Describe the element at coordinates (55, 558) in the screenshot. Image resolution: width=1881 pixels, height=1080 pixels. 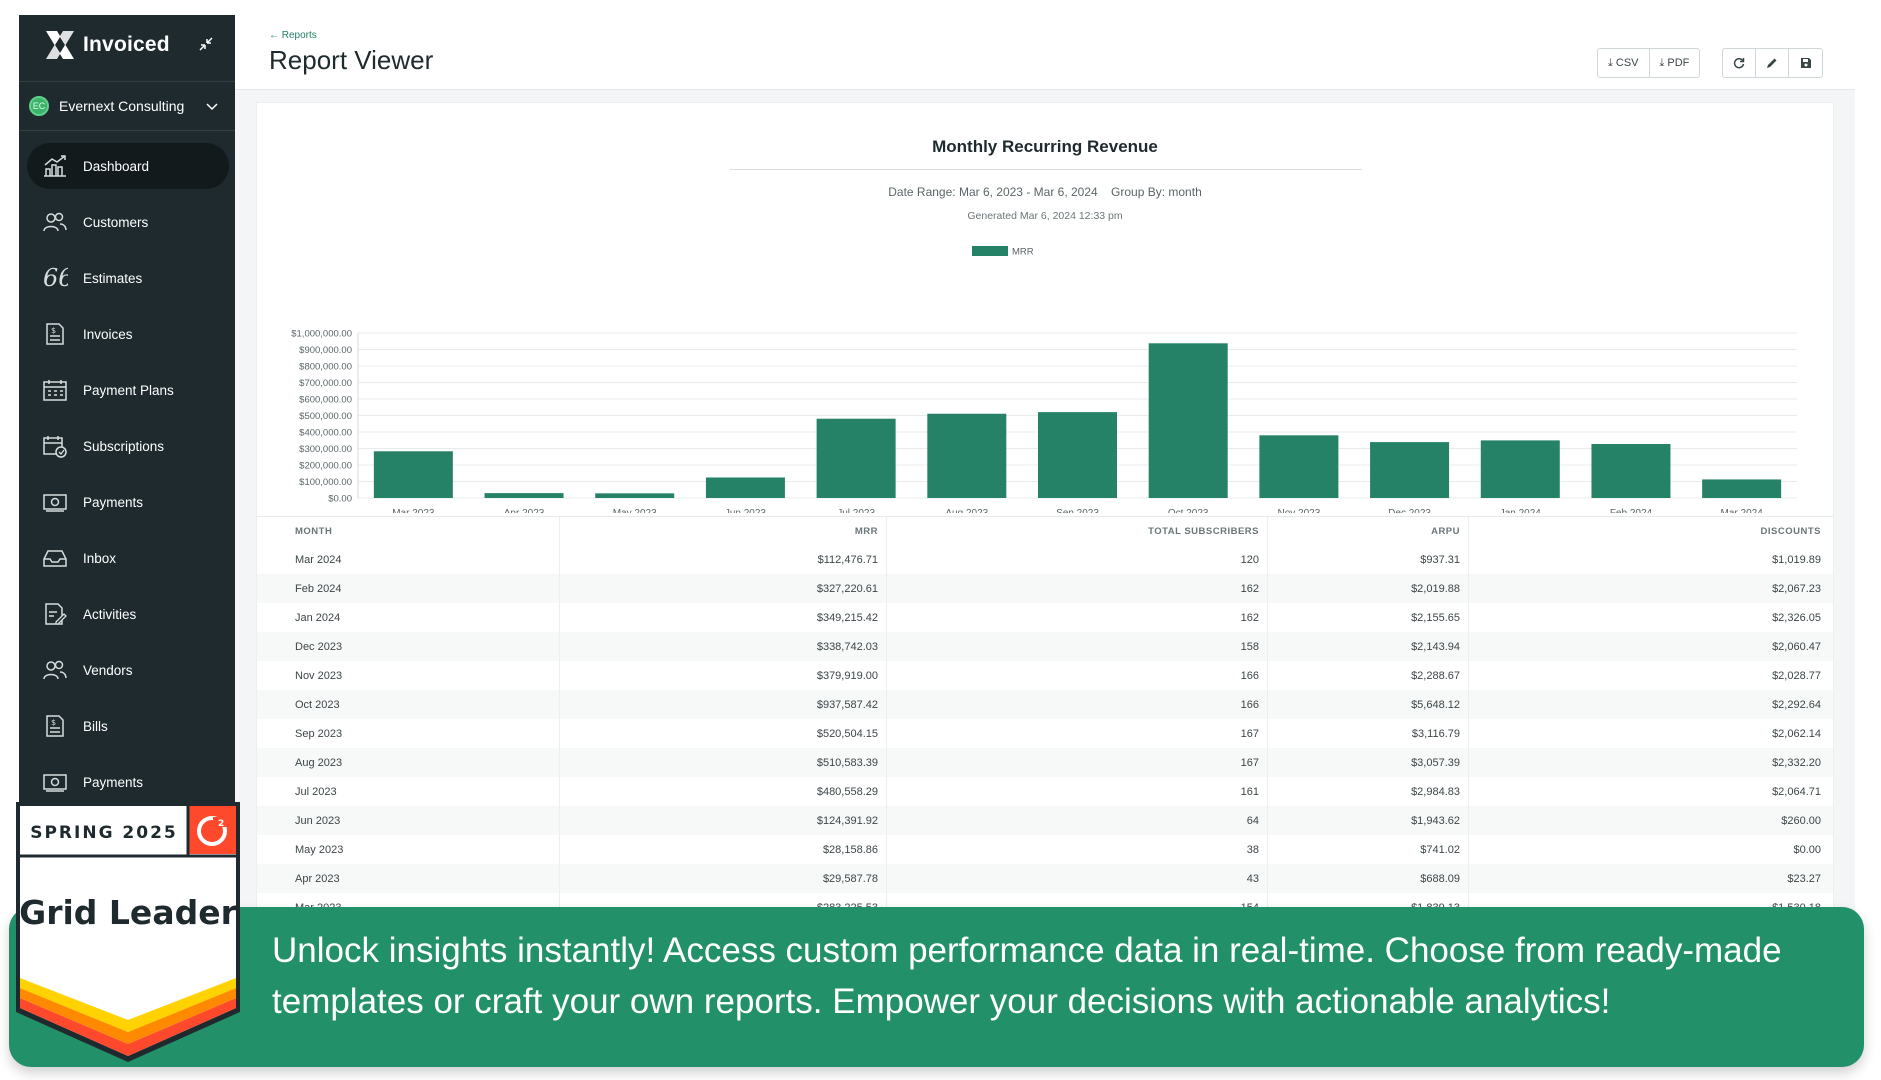
I see `inbox-icon` at that location.